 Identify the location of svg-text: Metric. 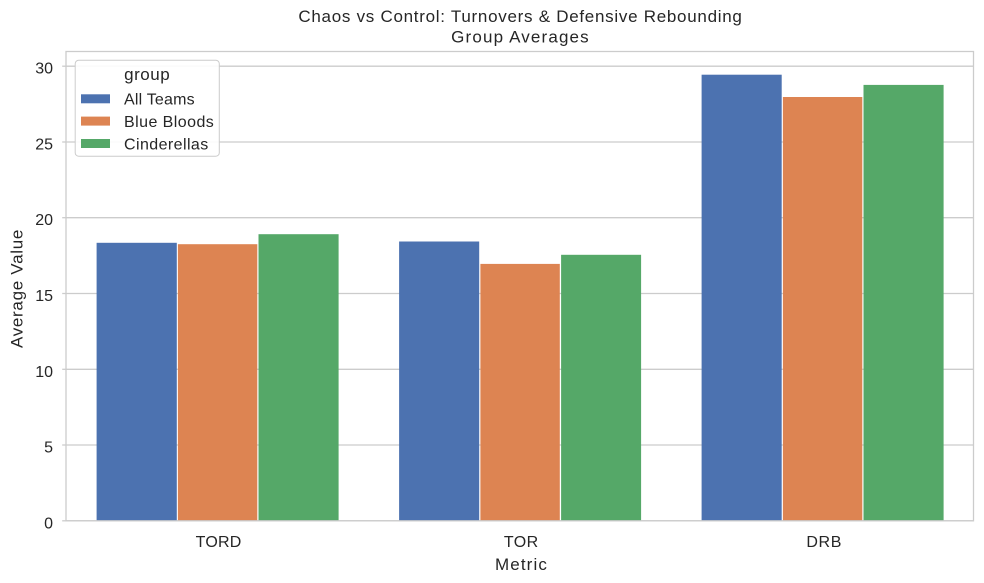
(521, 564).